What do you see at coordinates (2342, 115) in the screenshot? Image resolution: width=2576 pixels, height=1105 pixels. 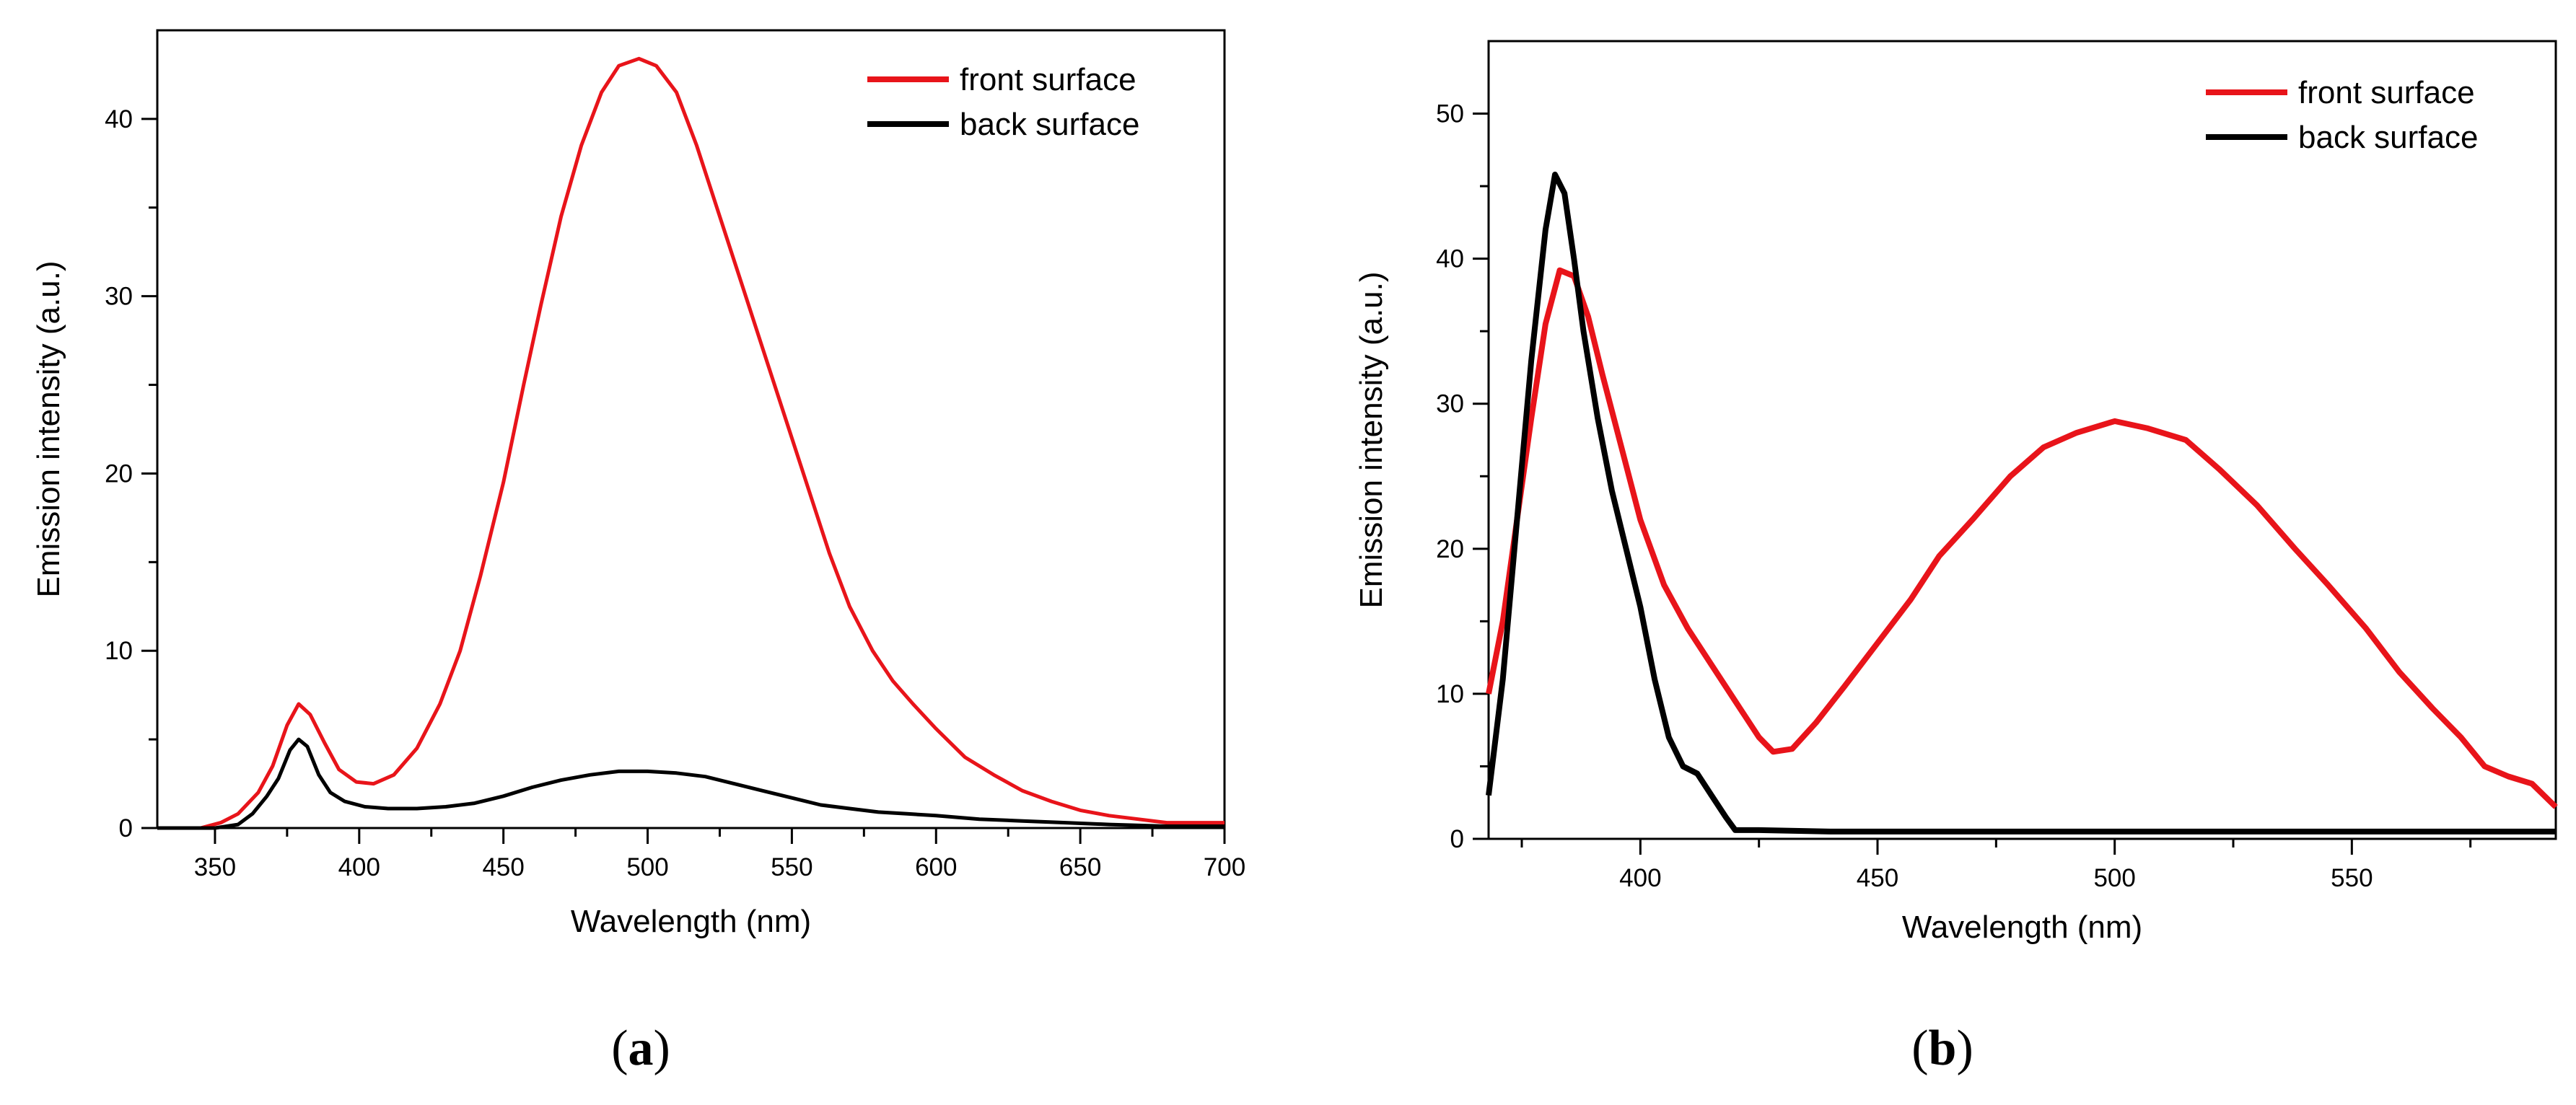 I see `panel-b-legend: front surface back surface` at bounding box center [2342, 115].